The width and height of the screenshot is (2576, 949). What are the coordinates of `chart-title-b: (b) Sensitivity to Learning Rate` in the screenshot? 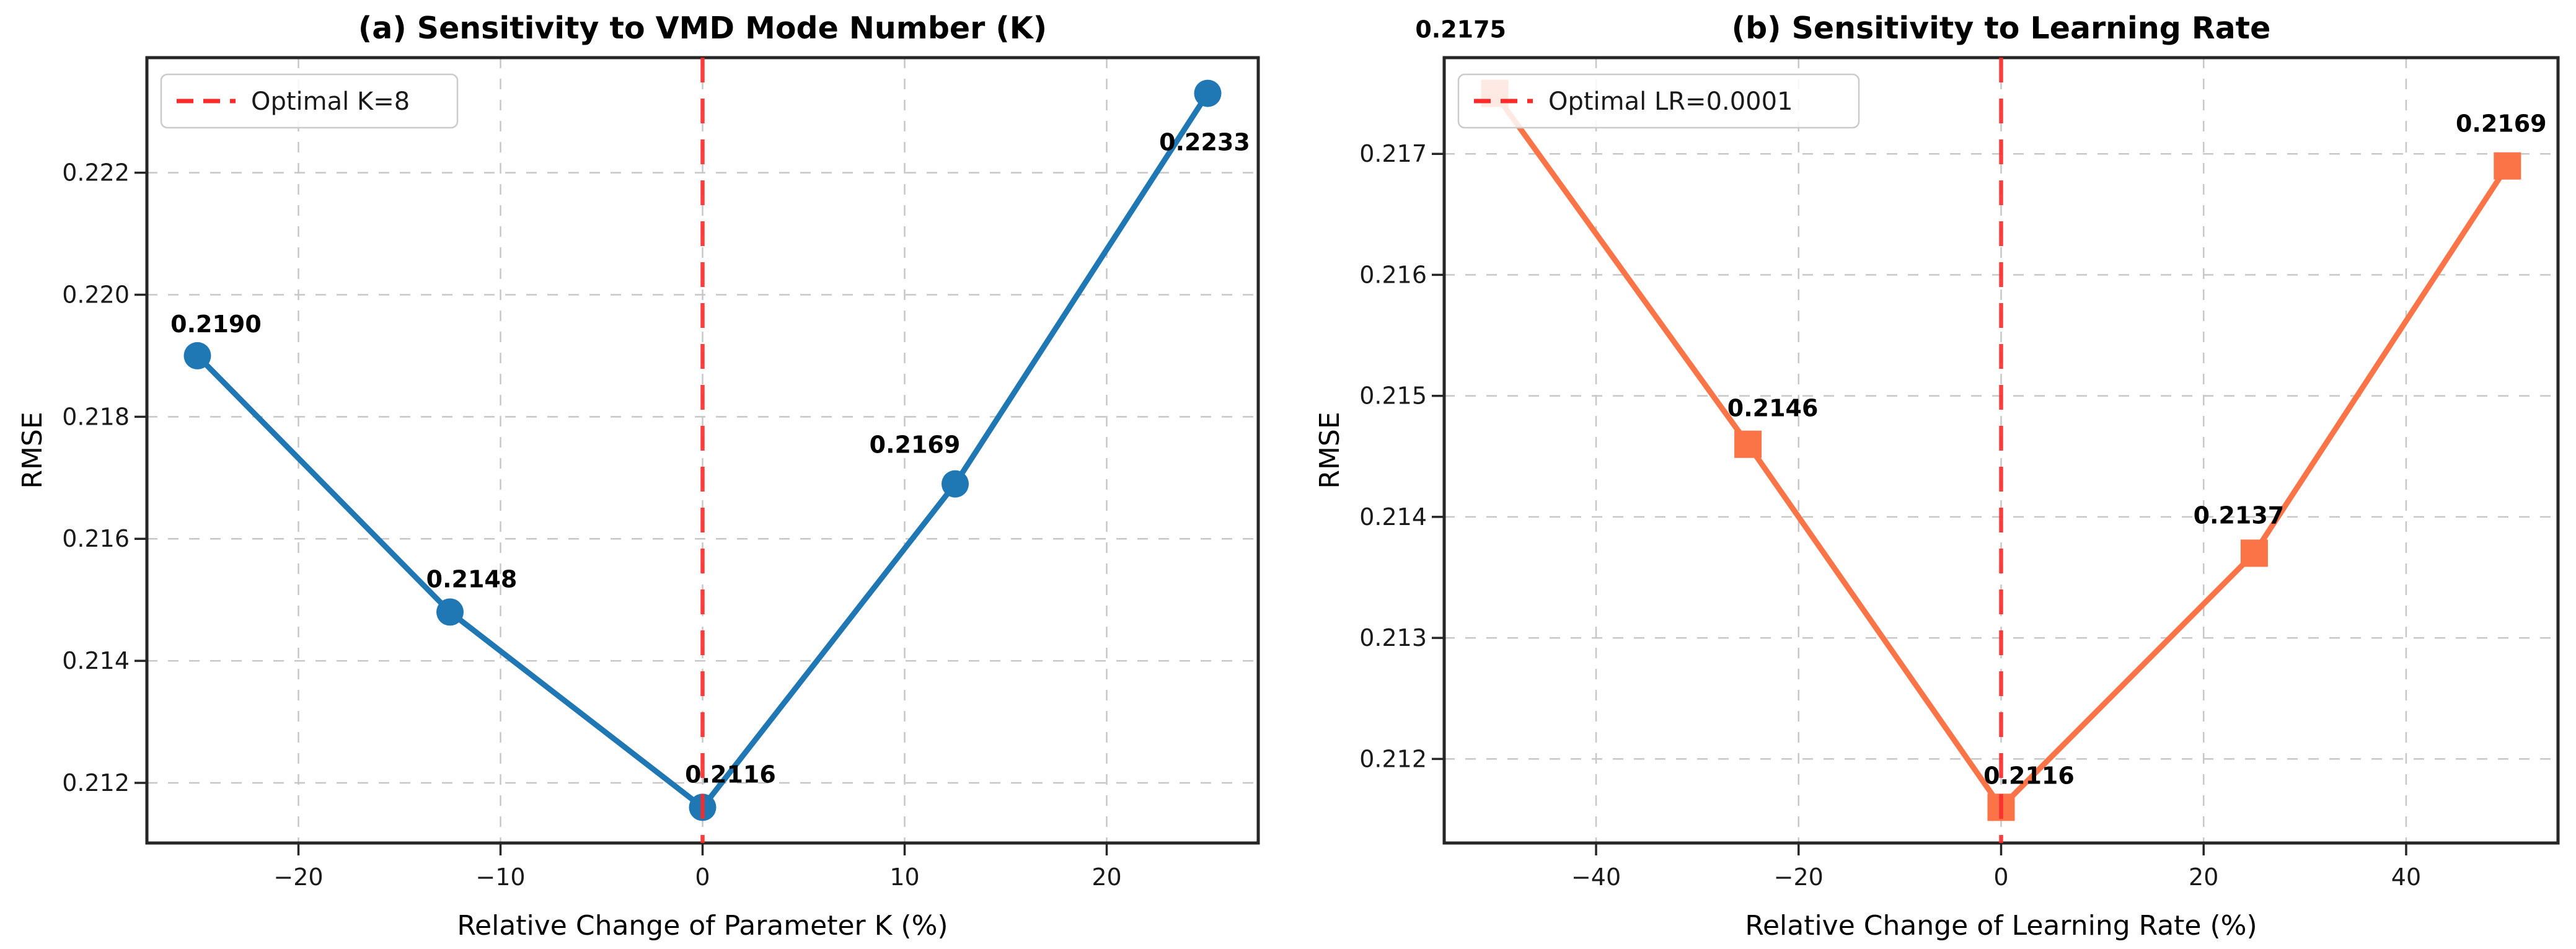 It's located at (2001, 28).